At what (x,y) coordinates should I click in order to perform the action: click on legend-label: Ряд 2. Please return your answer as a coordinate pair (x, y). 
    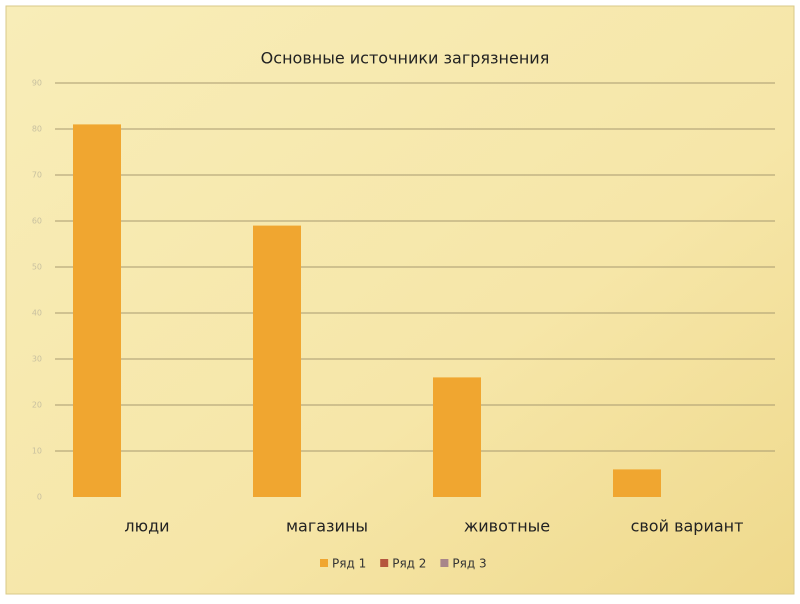
    Looking at the image, I should click on (409, 564).